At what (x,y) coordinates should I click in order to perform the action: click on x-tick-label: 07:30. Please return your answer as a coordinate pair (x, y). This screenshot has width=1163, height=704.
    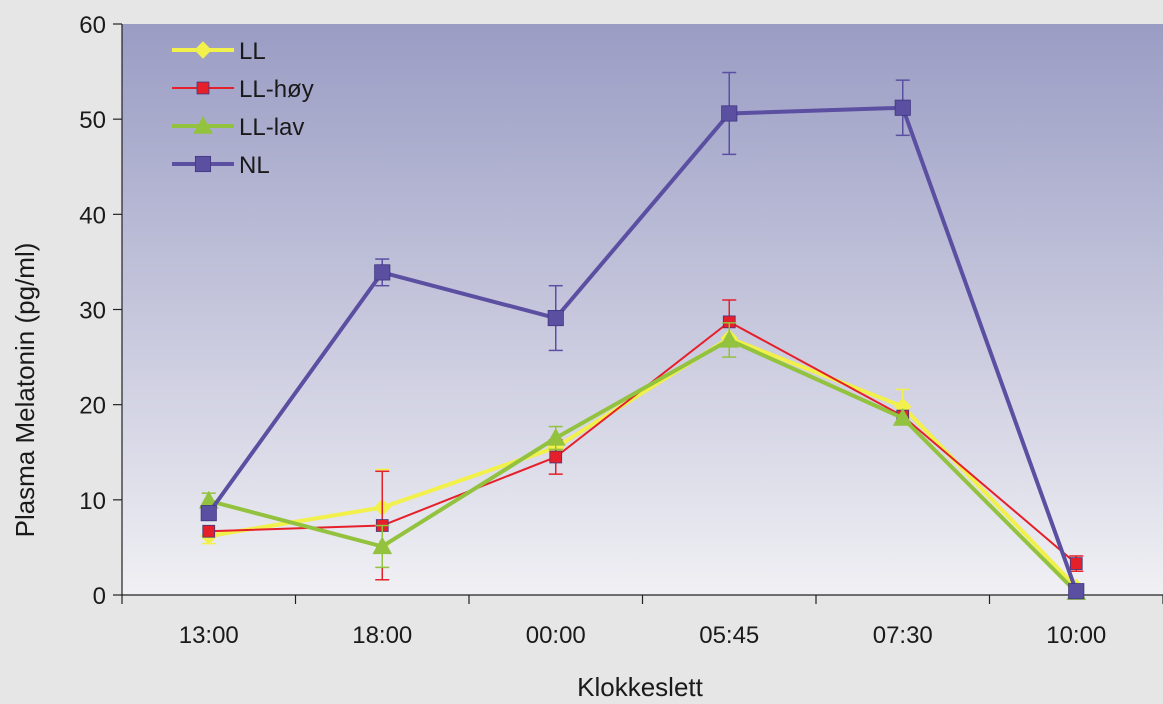
    Looking at the image, I should click on (903, 635).